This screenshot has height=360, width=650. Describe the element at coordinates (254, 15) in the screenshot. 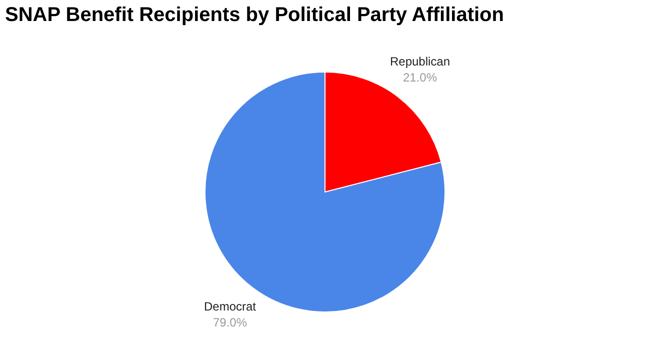

I see `chart-title: SNAP Benefit Recipients by Political Party Affiliation` at that location.